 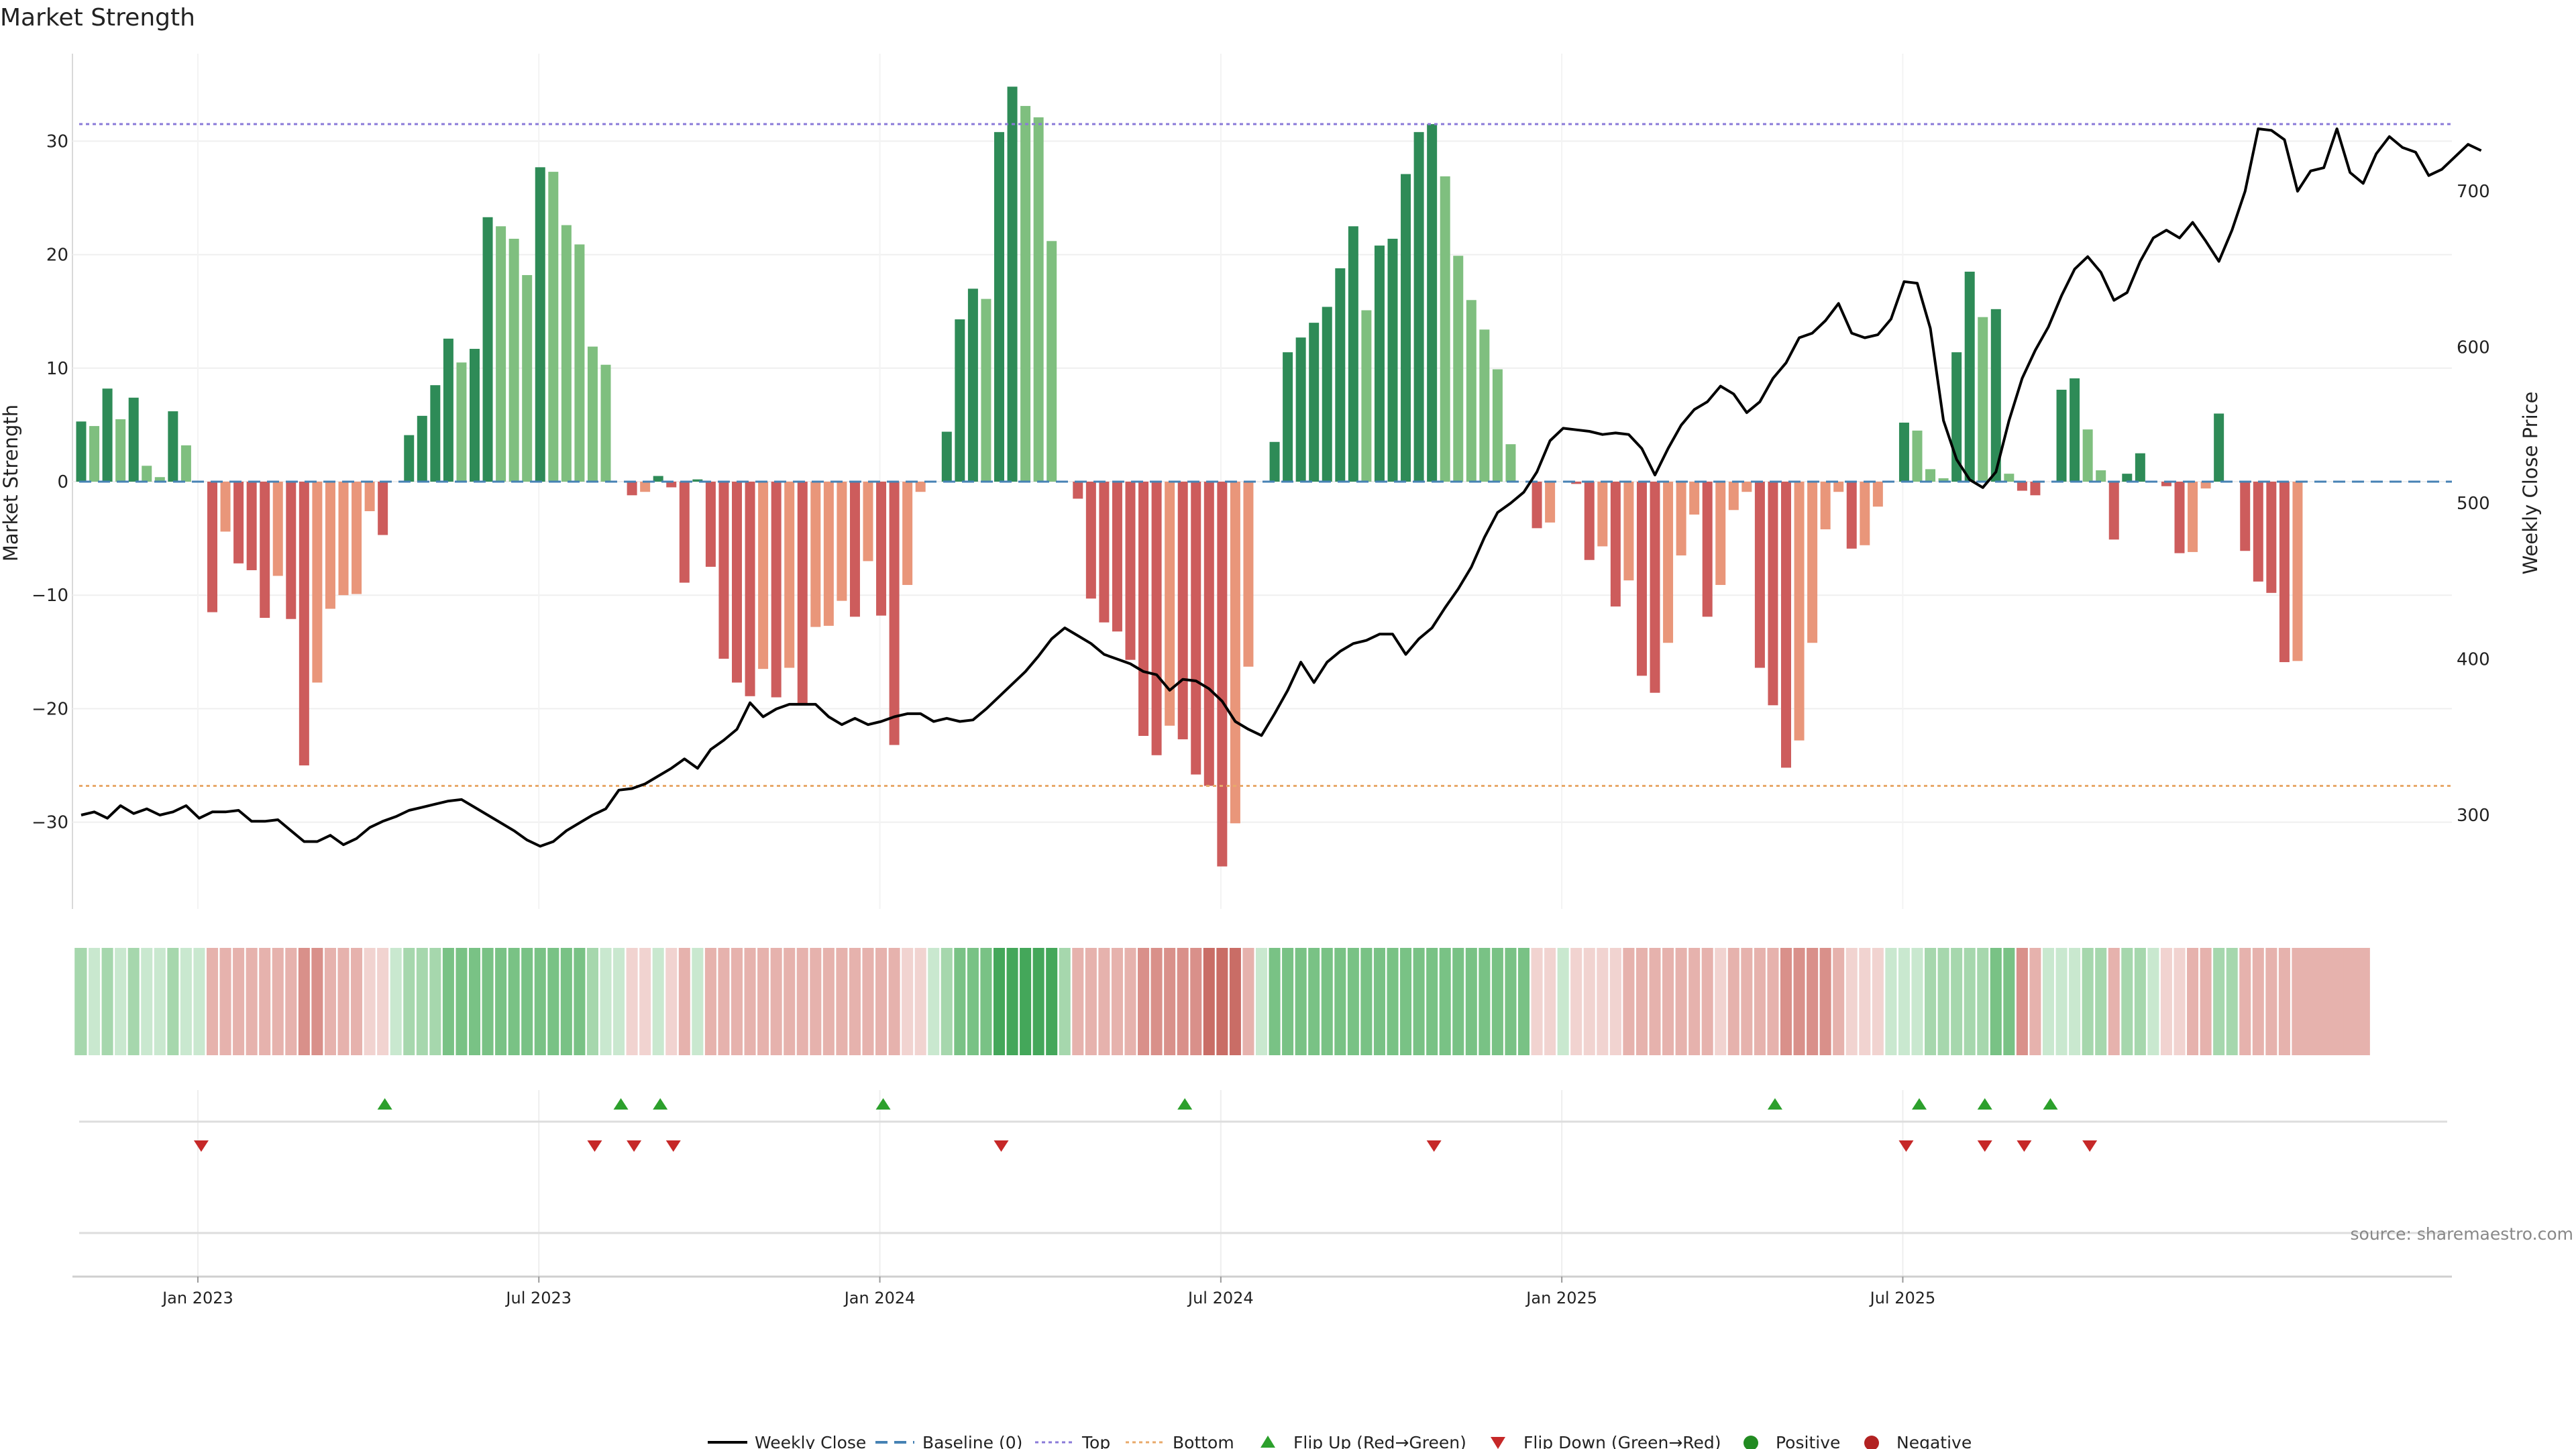 What do you see at coordinates (1379, 1441) in the screenshot?
I see `legend-flip-up: Flip Up (Red→Green)` at bounding box center [1379, 1441].